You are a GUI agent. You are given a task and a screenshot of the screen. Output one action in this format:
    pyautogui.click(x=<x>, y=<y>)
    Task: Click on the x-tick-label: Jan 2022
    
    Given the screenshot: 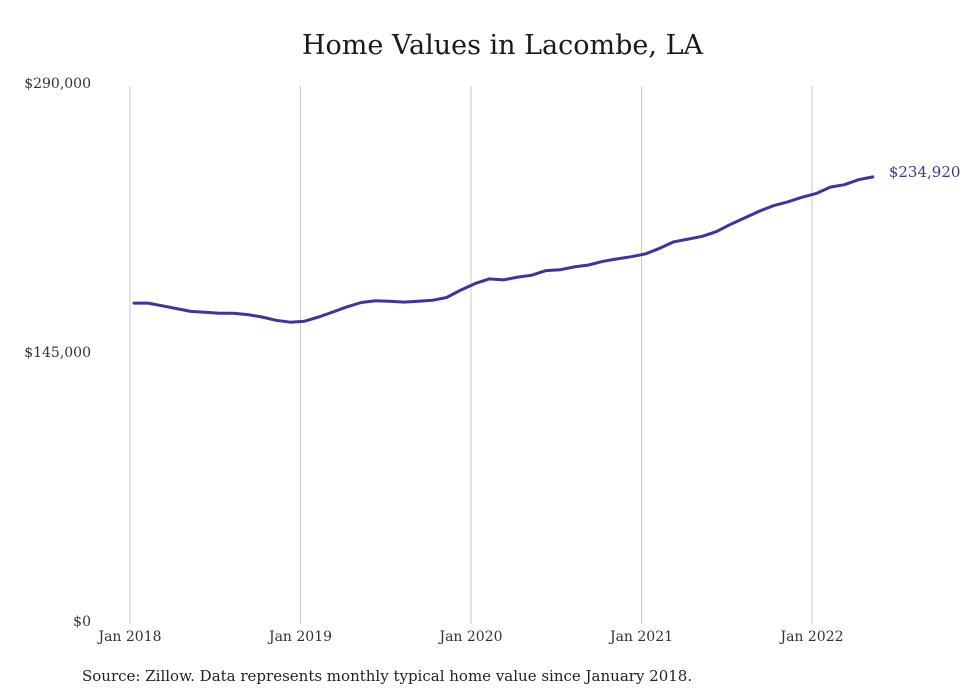 What is the action you would take?
    pyautogui.click(x=810, y=637)
    